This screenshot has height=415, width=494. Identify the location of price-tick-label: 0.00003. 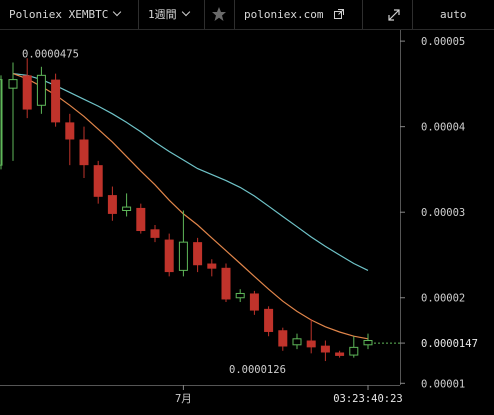
(443, 213).